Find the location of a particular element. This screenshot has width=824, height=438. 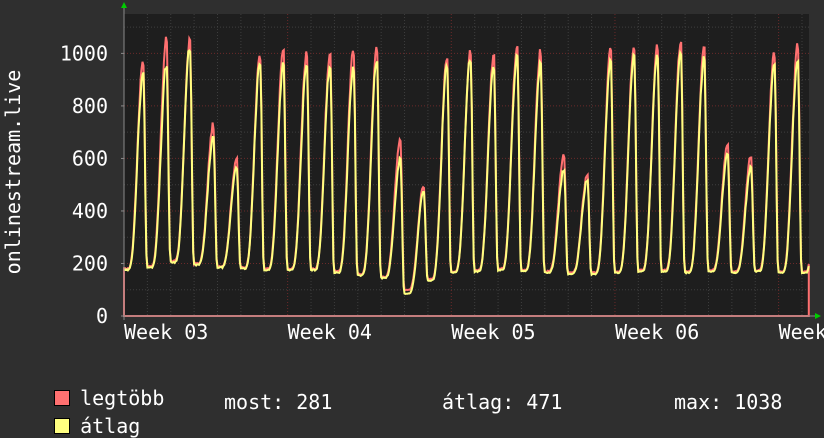

y-tick-label: 200 is located at coordinates (90, 263).